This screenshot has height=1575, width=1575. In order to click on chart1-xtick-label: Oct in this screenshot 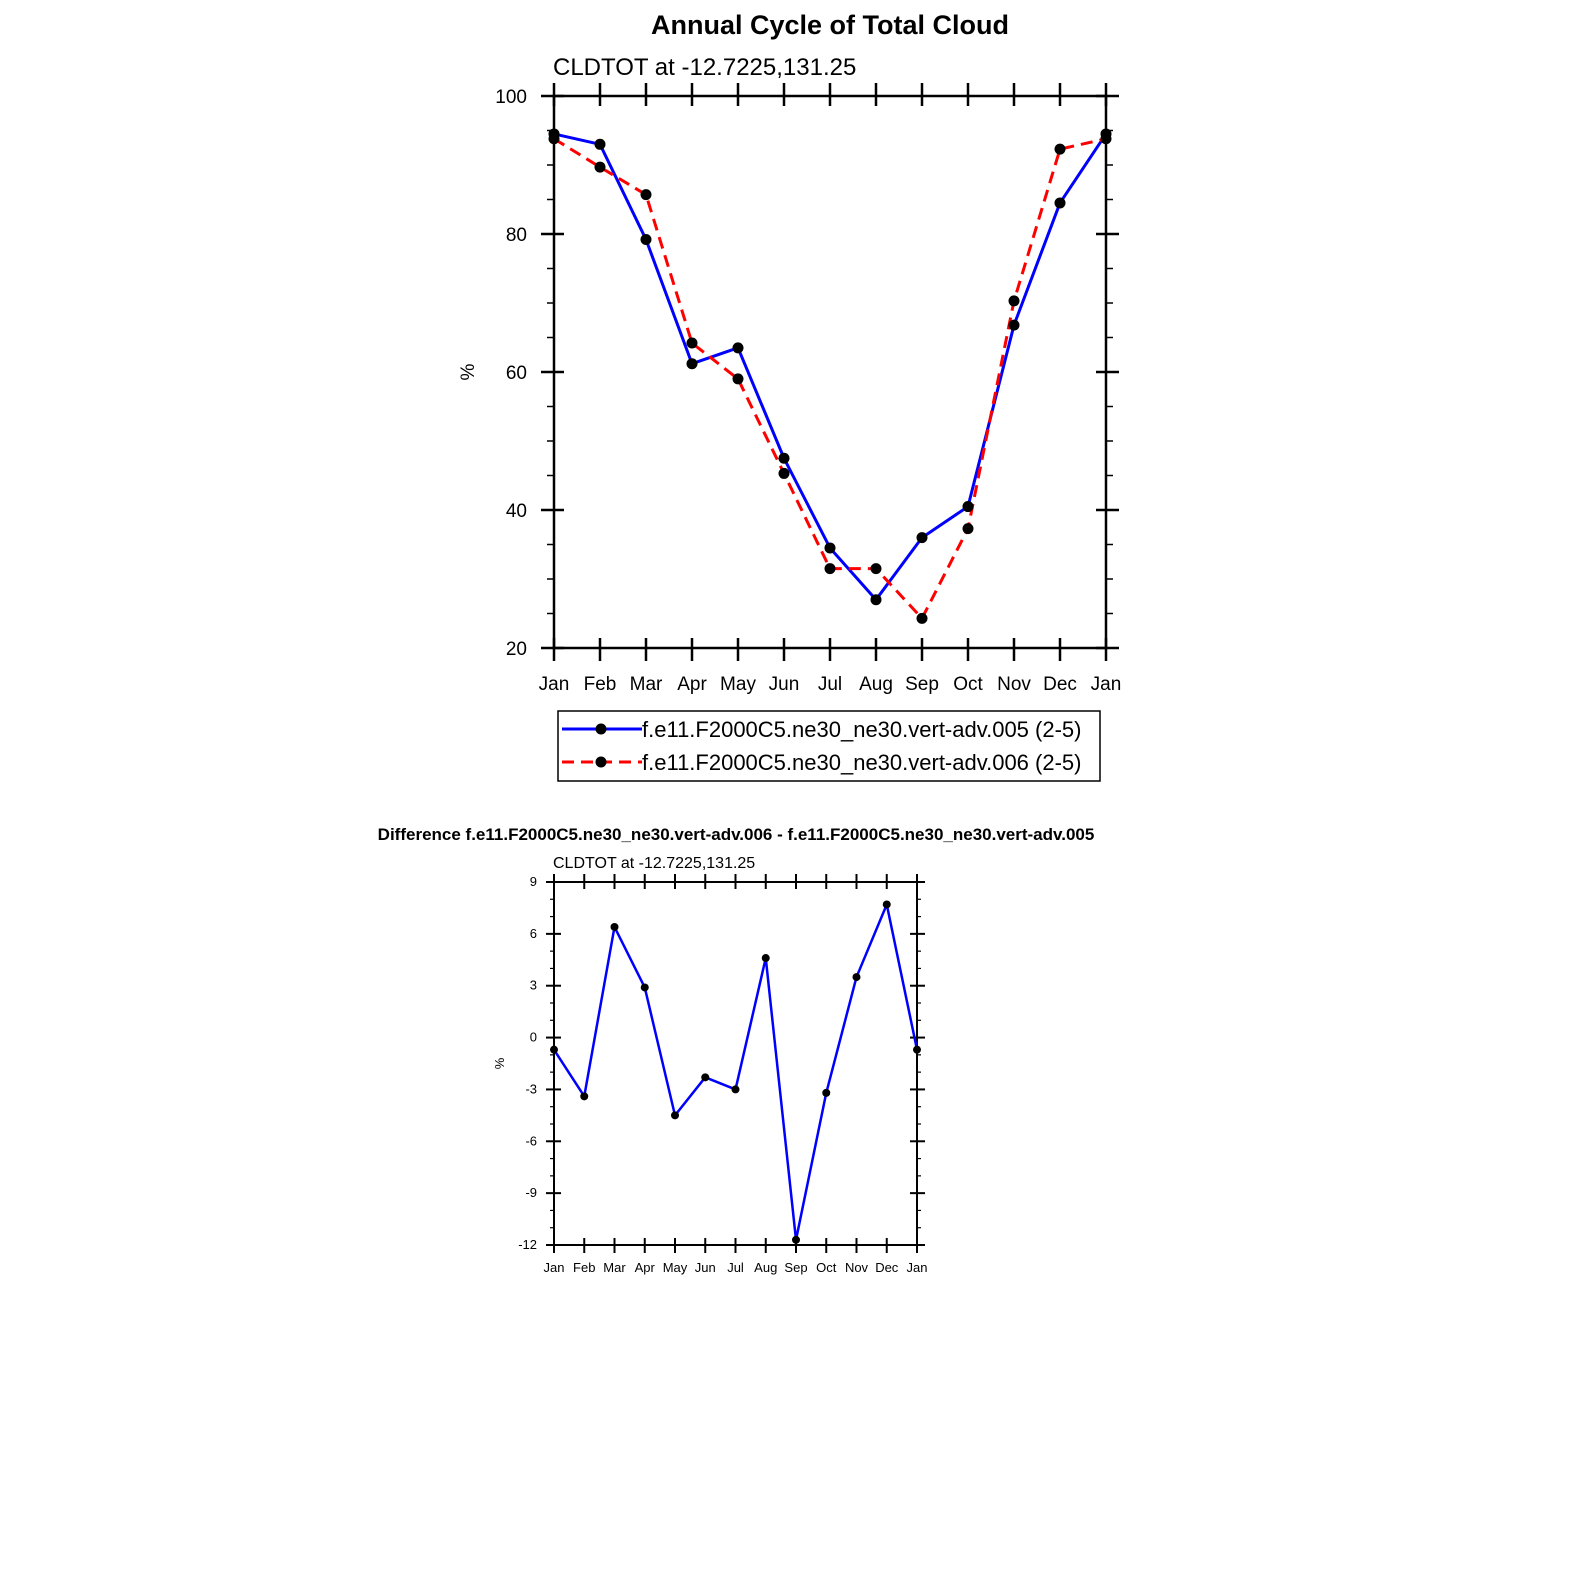, I will do `click(968, 684)`.